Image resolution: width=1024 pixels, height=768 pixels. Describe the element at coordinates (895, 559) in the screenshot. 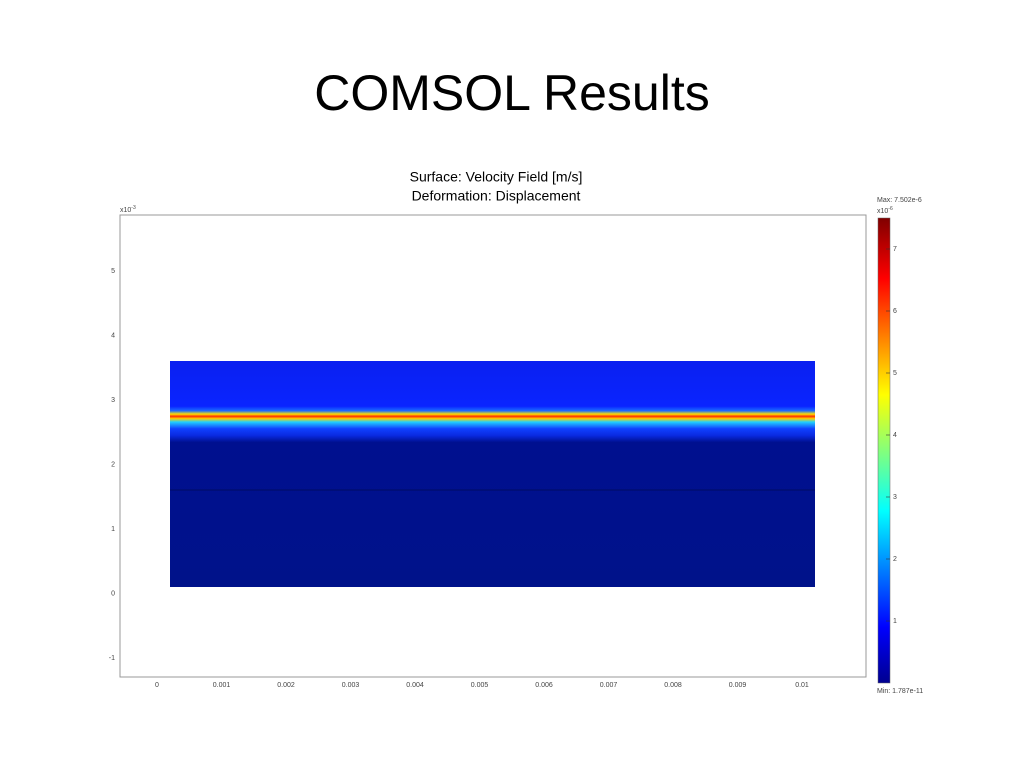

I see `colorbar-tick-label: 2` at that location.